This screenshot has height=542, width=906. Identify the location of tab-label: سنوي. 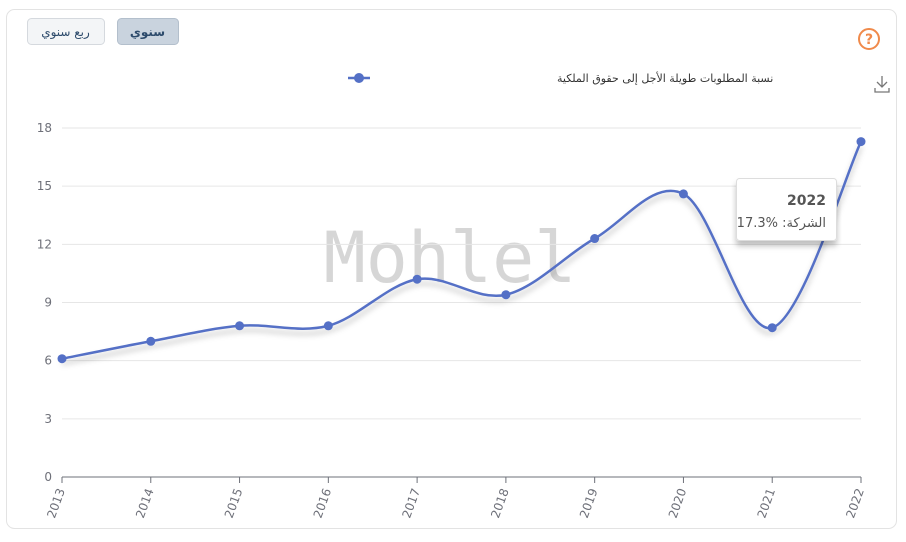
(147, 32).